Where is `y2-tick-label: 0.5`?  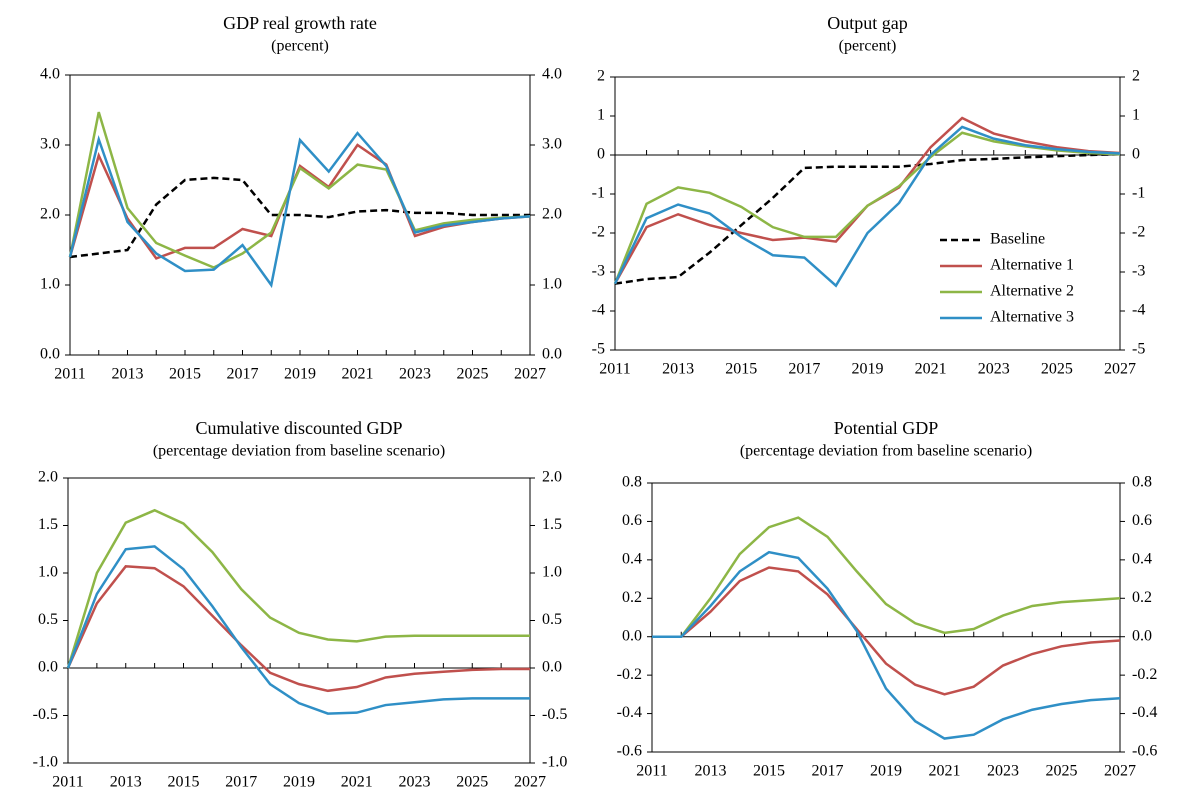 y2-tick-label: 0.5 is located at coordinates (552, 619).